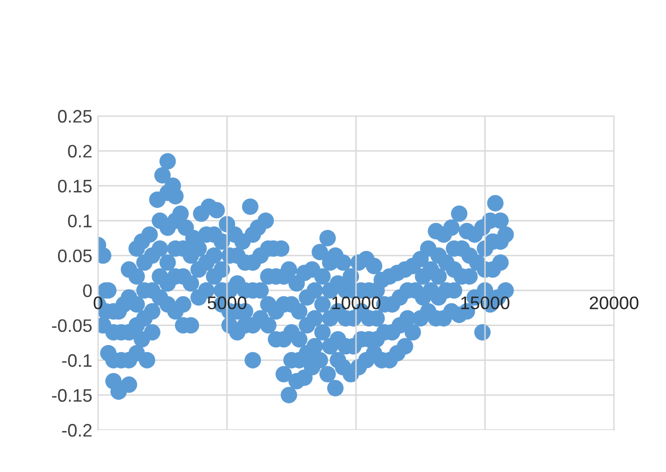  Describe the element at coordinates (614, 303) in the screenshot. I see `x-tick-label: 20000` at that location.